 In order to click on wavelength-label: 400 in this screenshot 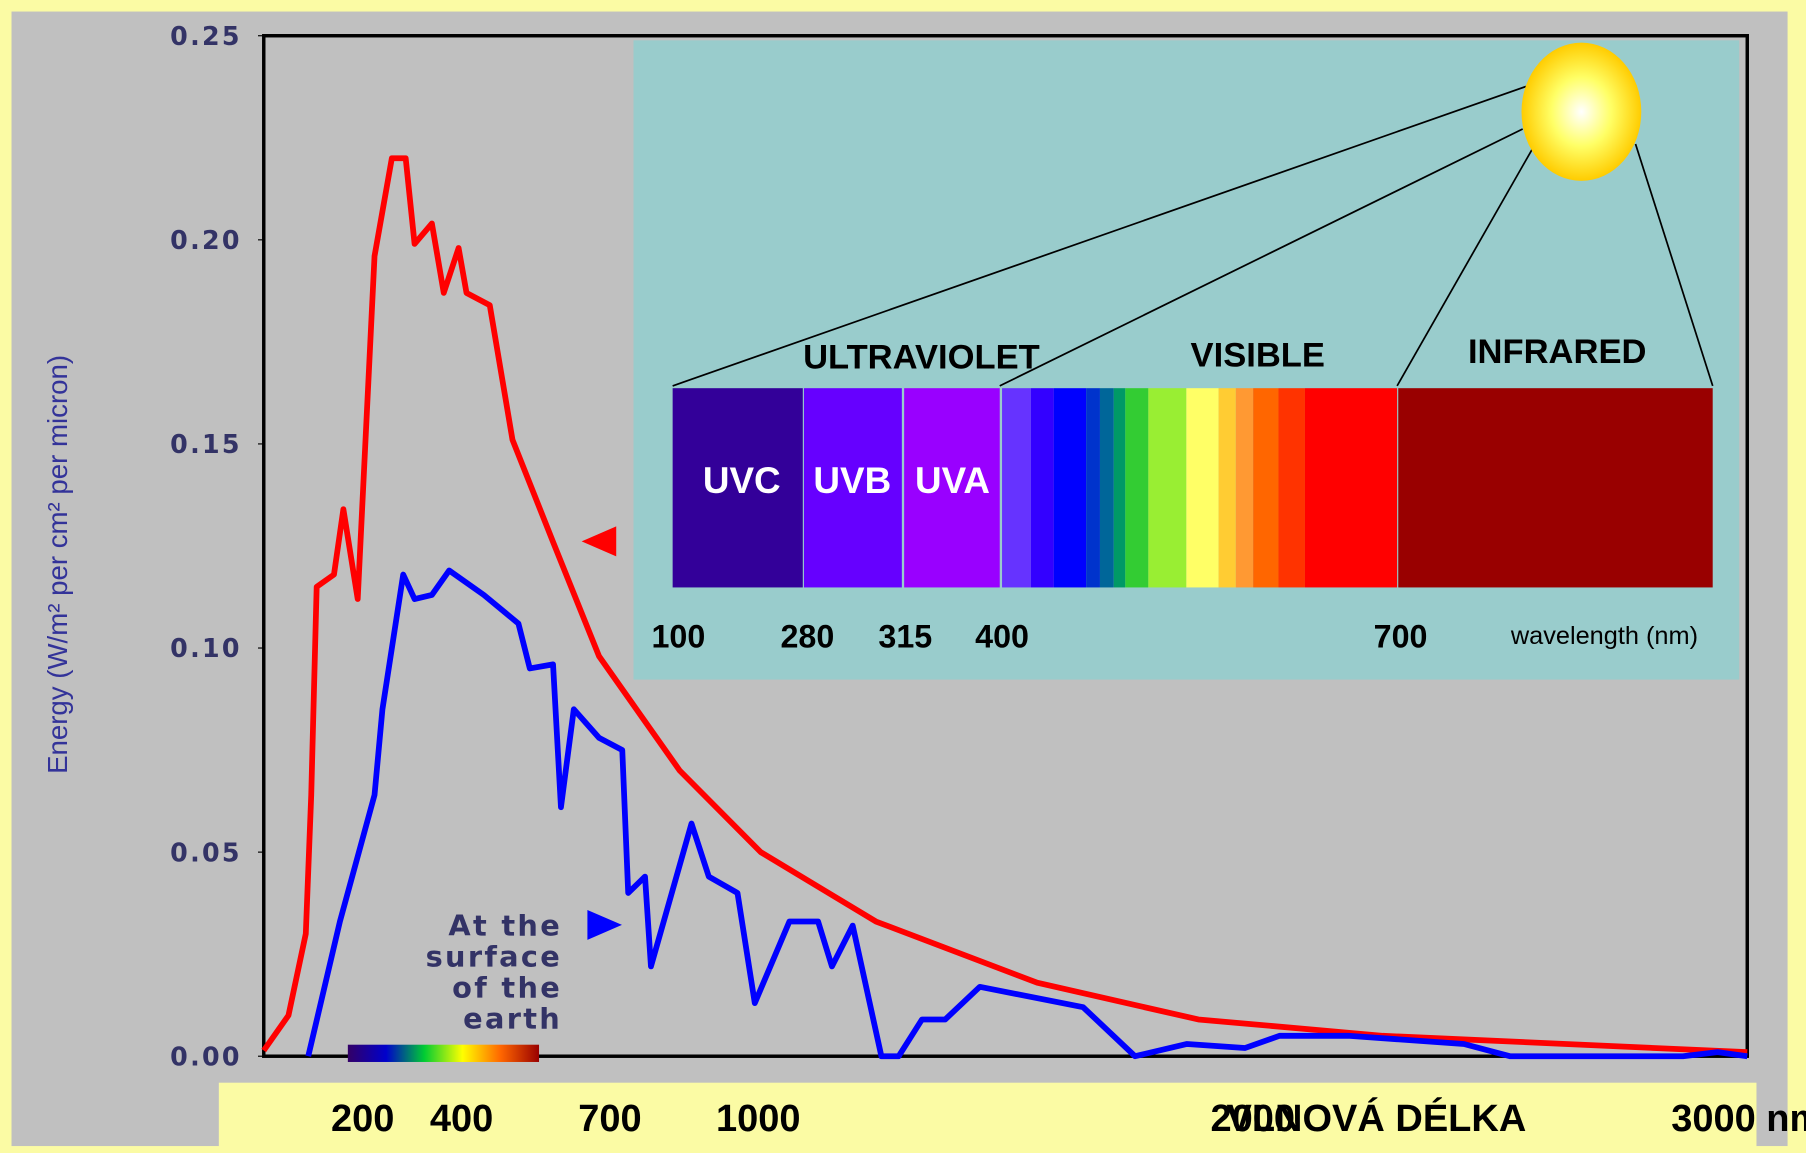, I will do `click(1002, 636)`.